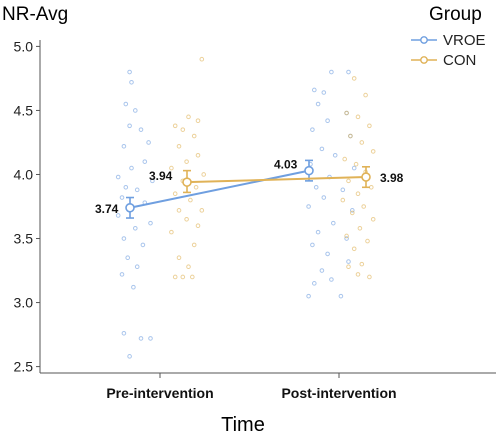 Image resolution: width=498 pixels, height=435 pixels. What do you see at coordinates (27, 206) in the screenshot?
I see `y-axis-ticks: 2.5 3.0 3.5 4.0 4.5 5.0` at bounding box center [27, 206].